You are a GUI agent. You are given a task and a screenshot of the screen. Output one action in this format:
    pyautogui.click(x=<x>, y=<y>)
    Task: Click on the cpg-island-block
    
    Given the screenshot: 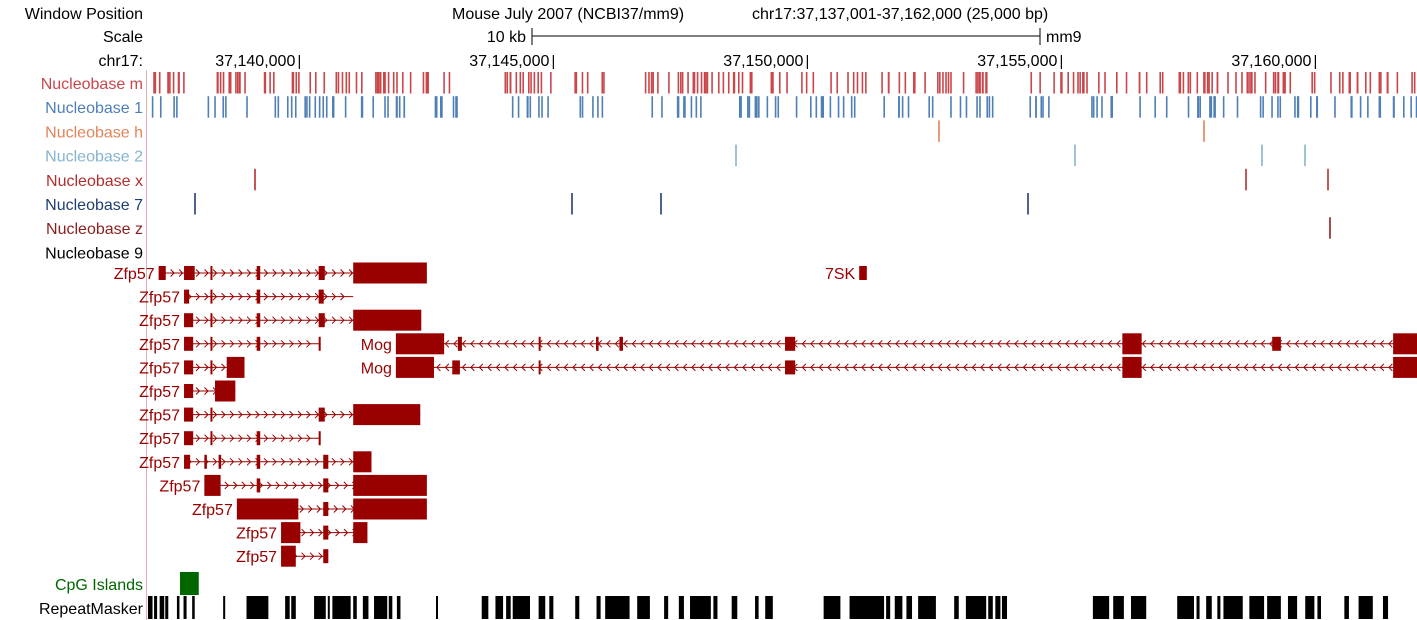 What is the action you would take?
    pyautogui.click(x=189, y=583)
    